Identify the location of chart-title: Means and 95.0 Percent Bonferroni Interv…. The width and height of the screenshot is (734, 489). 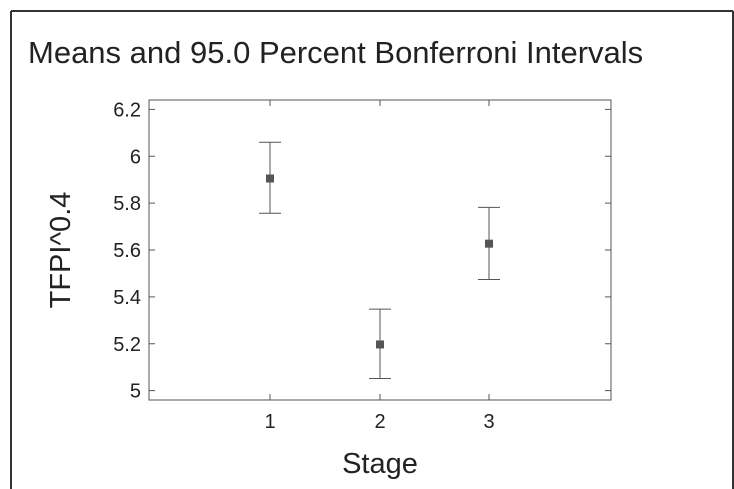
(335, 52).